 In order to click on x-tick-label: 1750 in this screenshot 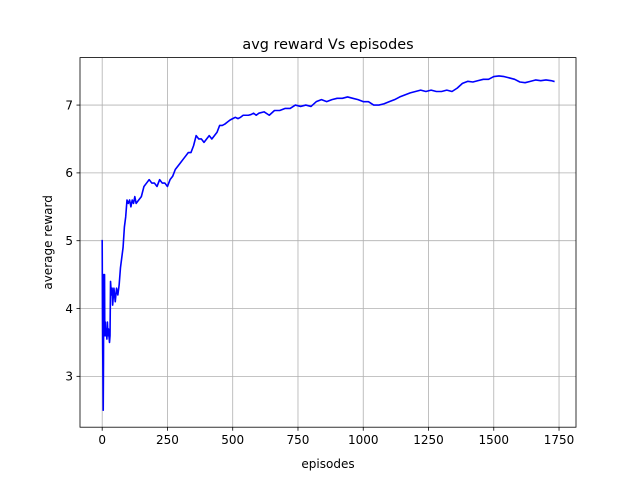, I will do `click(559, 440)`.